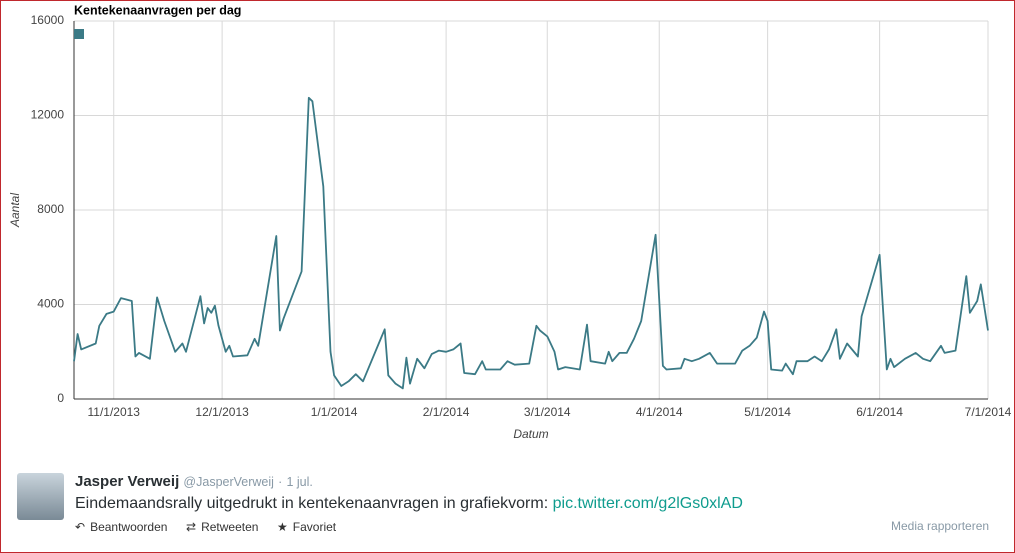 Image resolution: width=1015 pixels, height=553 pixels. Describe the element at coordinates (988, 412) in the screenshot. I see `x-tick-label: 7/1/2014` at that location.